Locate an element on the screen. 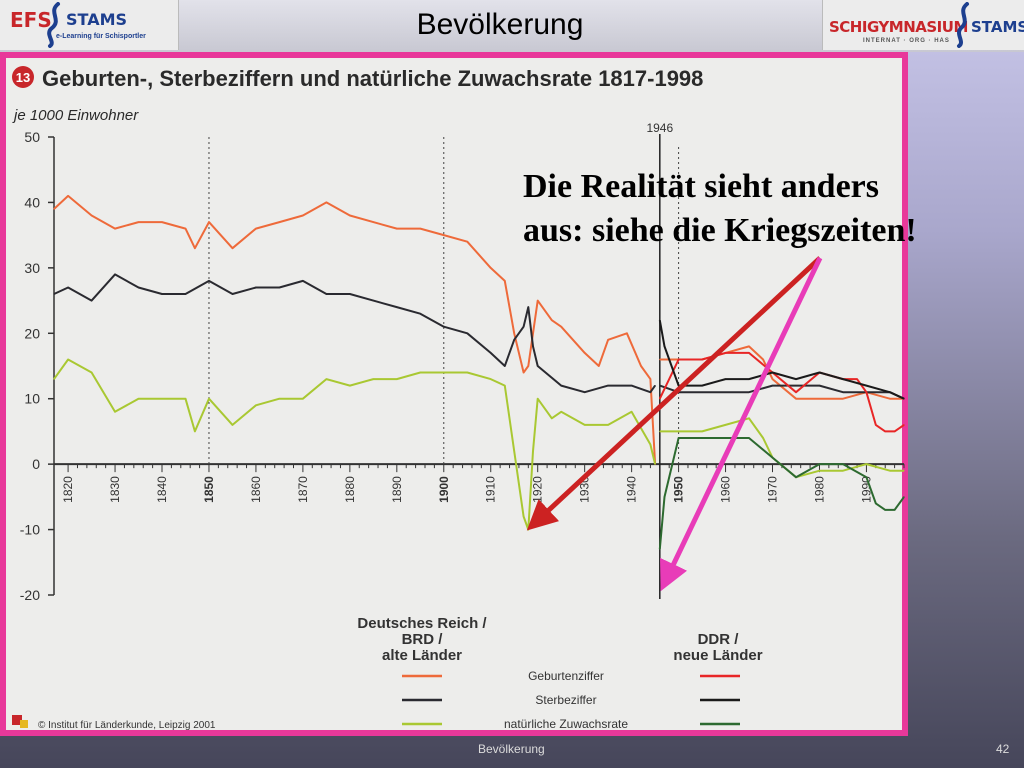  annotation-arrow-red is located at coordinates (674, 393).